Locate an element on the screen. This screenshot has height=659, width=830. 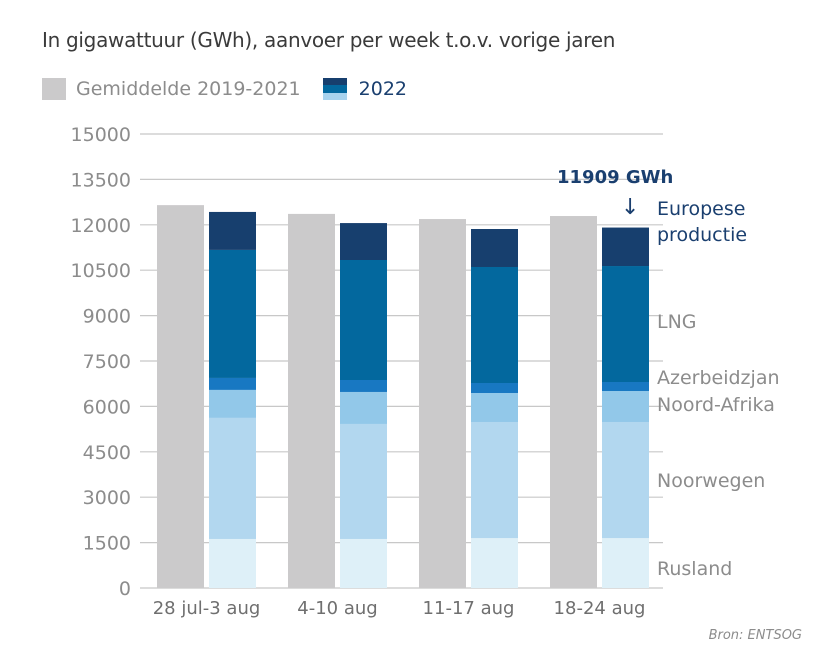
side-label-noord-afrika: Noord-Afrika is located at coordinates (716, 405).